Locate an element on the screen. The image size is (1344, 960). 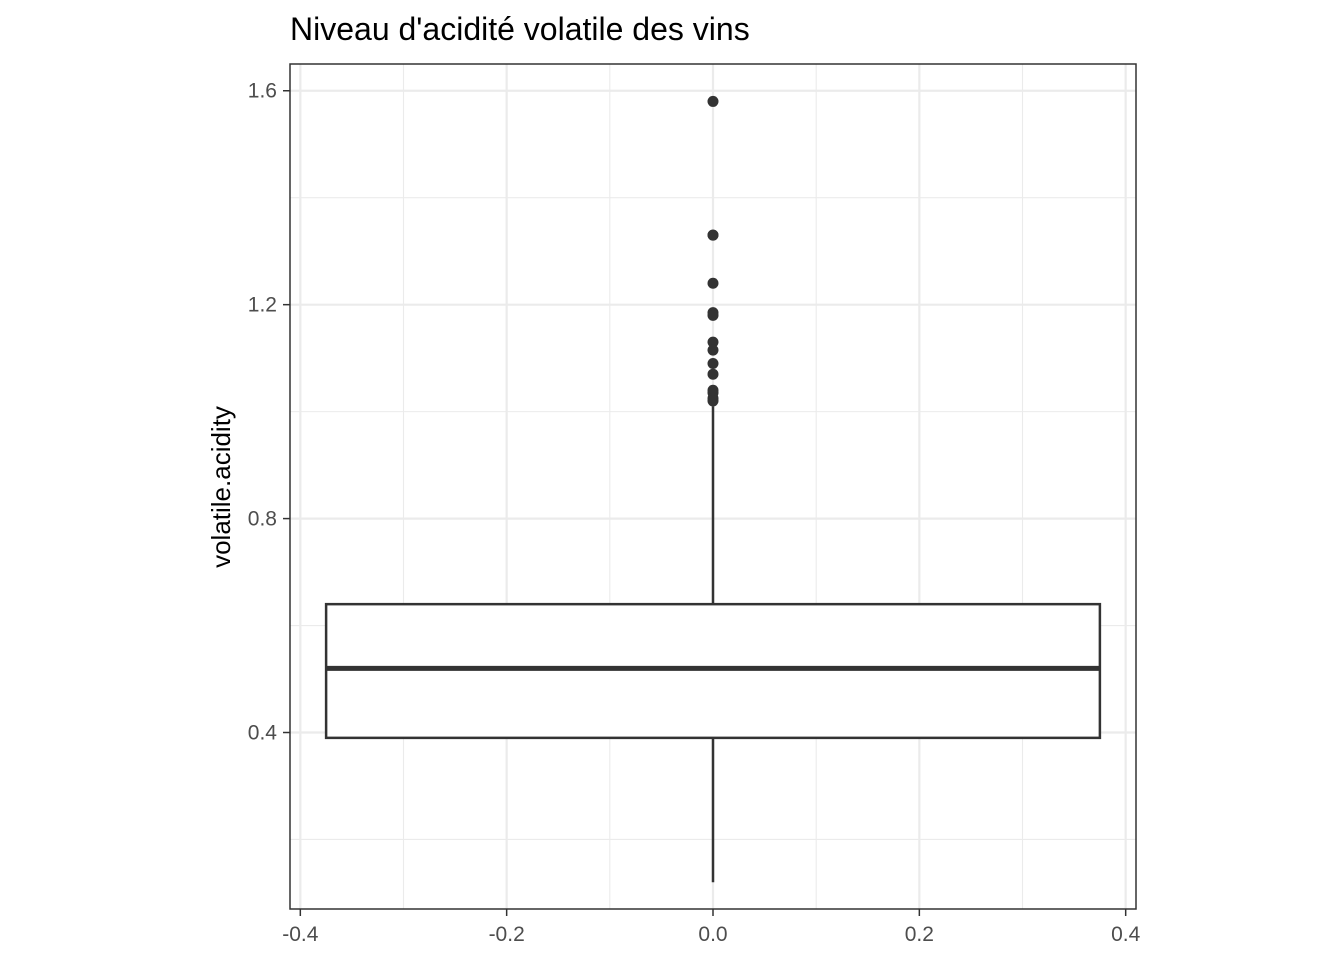
x-tick-label: 0.2 is located at coordinates (919, 934).